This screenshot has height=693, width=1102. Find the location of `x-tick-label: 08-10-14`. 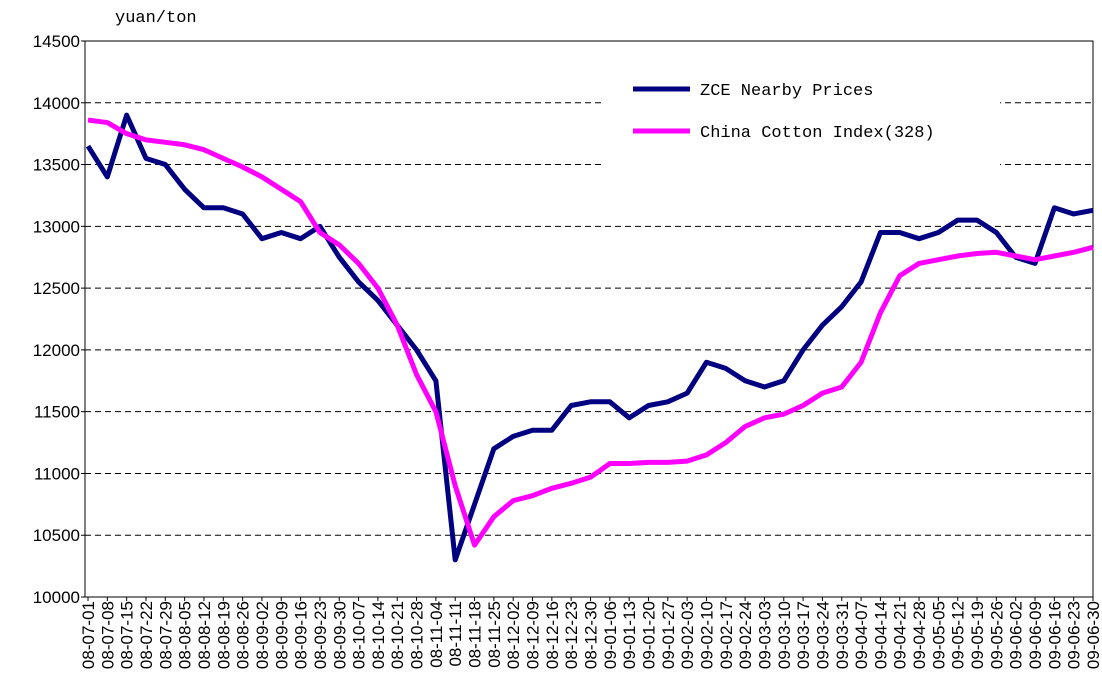

x-tick-label: 08-10-14 is located at coordinates (378, 635).